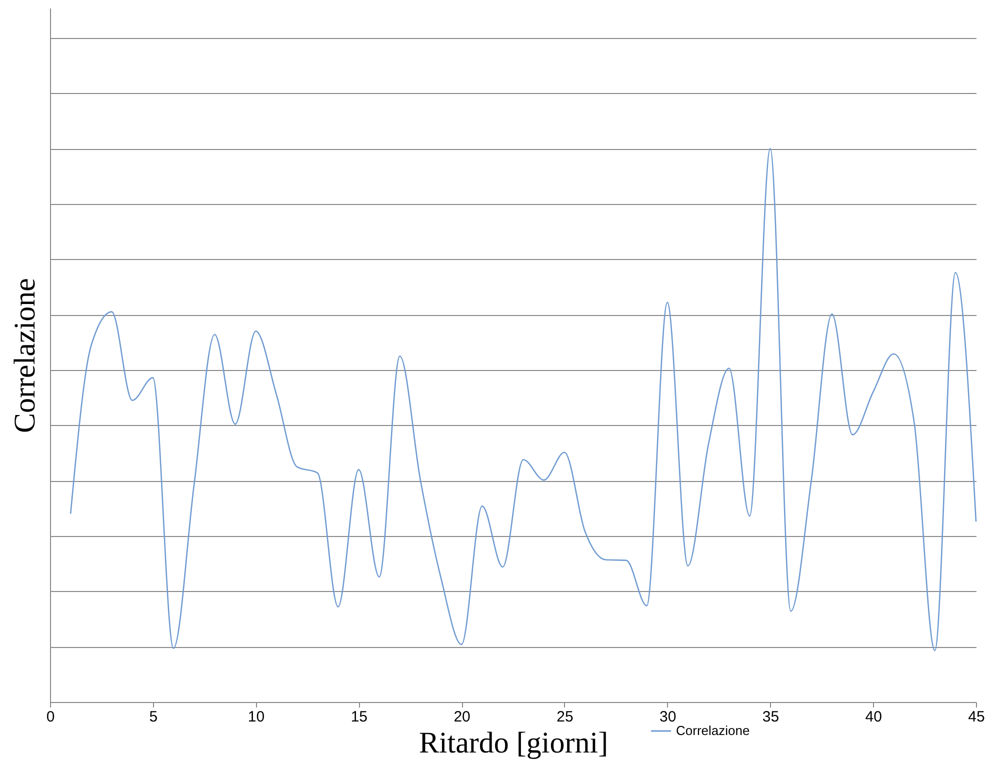 The height and width of the screenshot is (763, 1000). What do you see at coordinates (976, 717) in the screenshot?
I see `x-tick-label: 45` at bounding box center [976, 717].